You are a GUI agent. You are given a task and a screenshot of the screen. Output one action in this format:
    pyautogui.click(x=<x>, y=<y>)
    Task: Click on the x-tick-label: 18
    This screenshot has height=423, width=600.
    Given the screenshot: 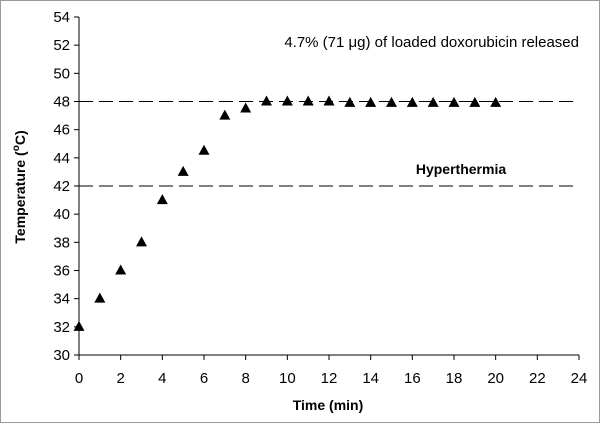 What is the action you would take?
    pyautogui.click(x=454, y=378)
    